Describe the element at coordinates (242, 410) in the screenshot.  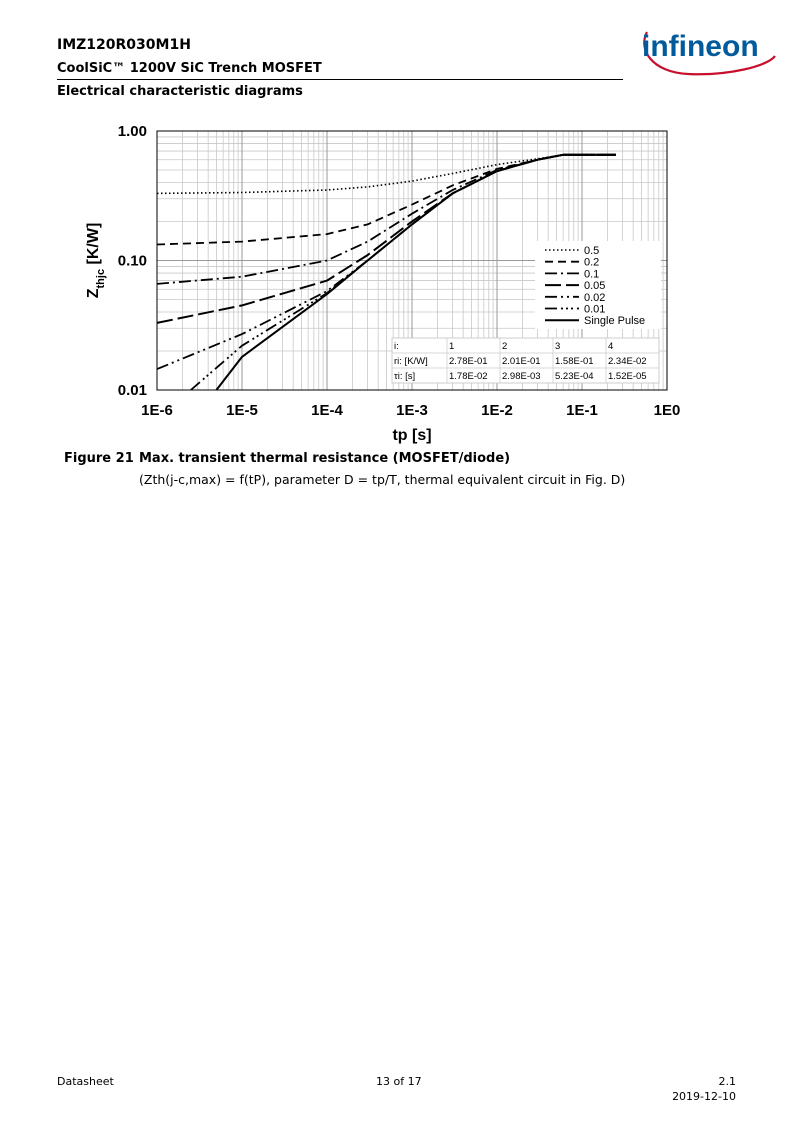
I see `x-tick-label: 1E-5` at that location.